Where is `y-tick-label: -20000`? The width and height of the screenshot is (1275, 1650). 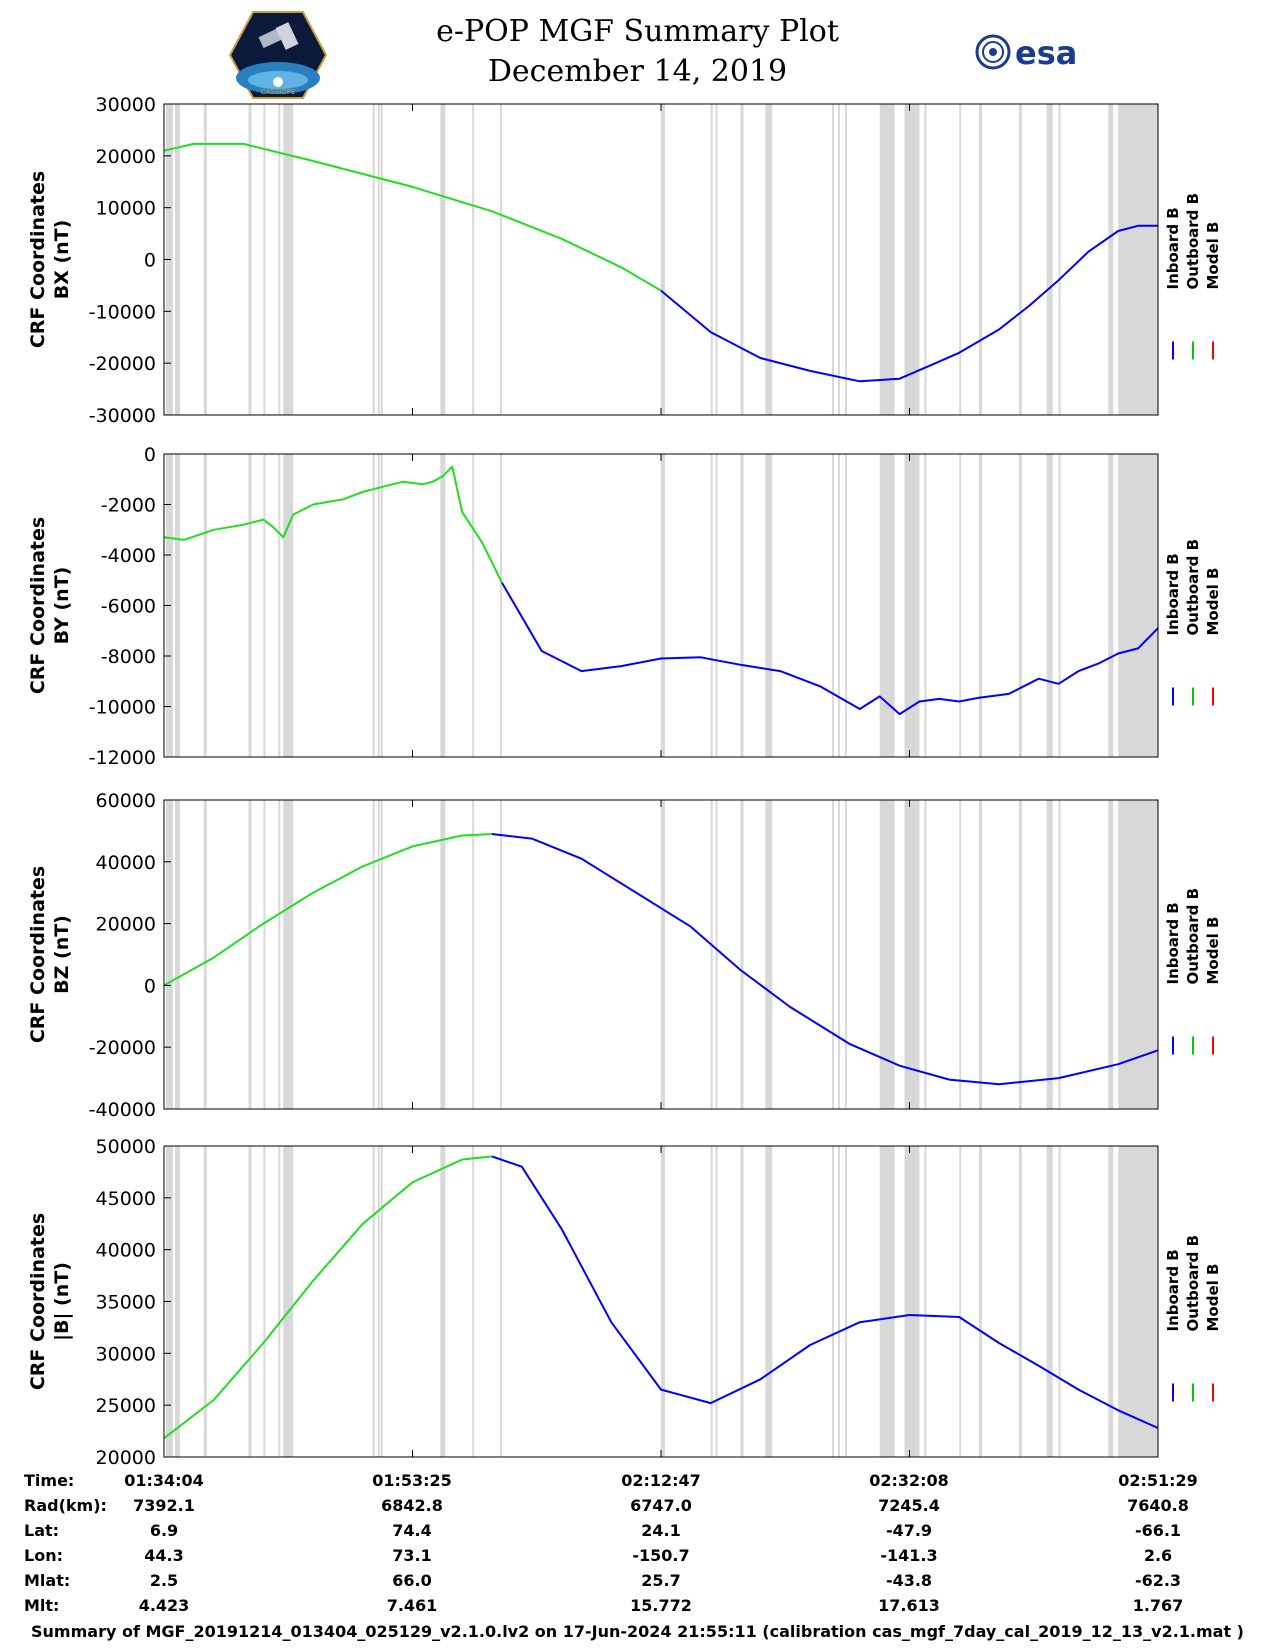
y-tick-label: -20000 is located at coordinates (122, 1048).